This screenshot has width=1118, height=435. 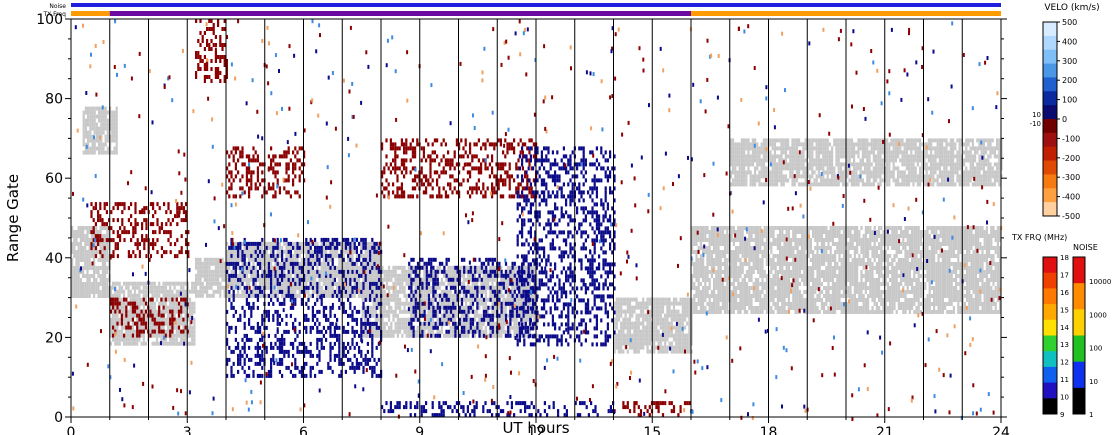 I want to click on y-tick-label: 40, so click(x=54, y=259).